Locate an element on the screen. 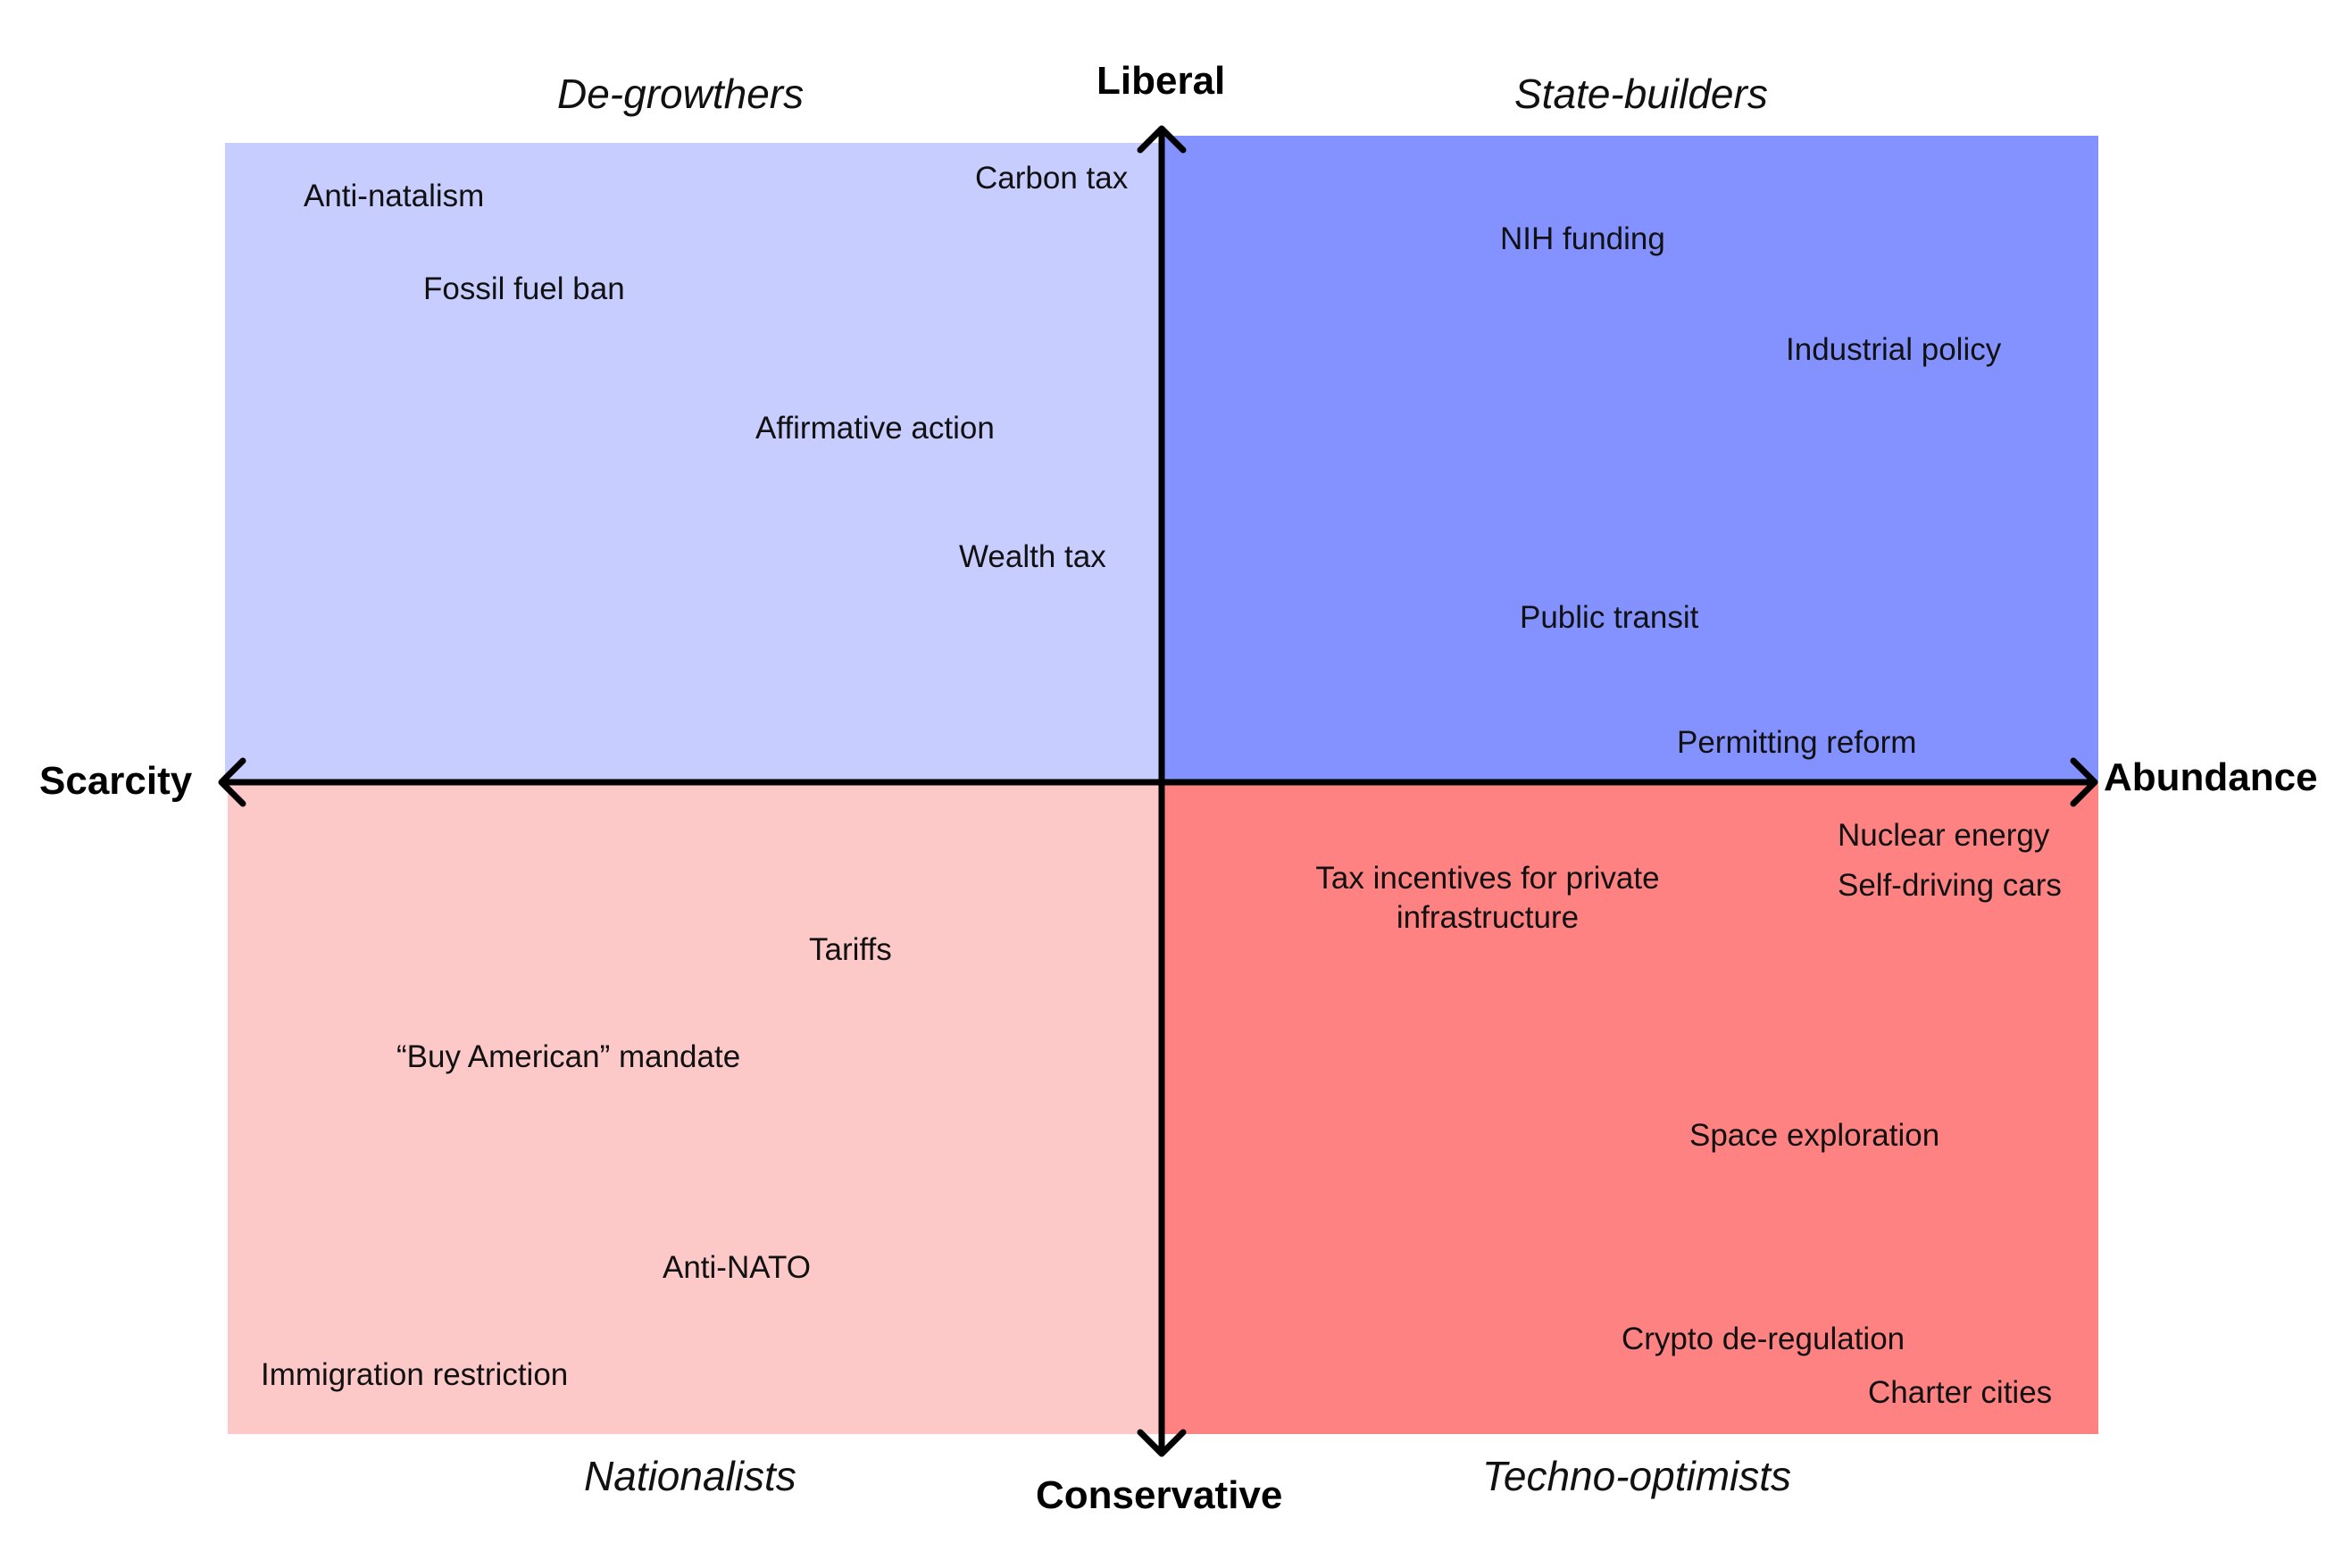 Image resolution: width=2343 pixels, height=1568 pixels. policy-wealth-tax: Wealth tax is located at coordinates (1032, 556).